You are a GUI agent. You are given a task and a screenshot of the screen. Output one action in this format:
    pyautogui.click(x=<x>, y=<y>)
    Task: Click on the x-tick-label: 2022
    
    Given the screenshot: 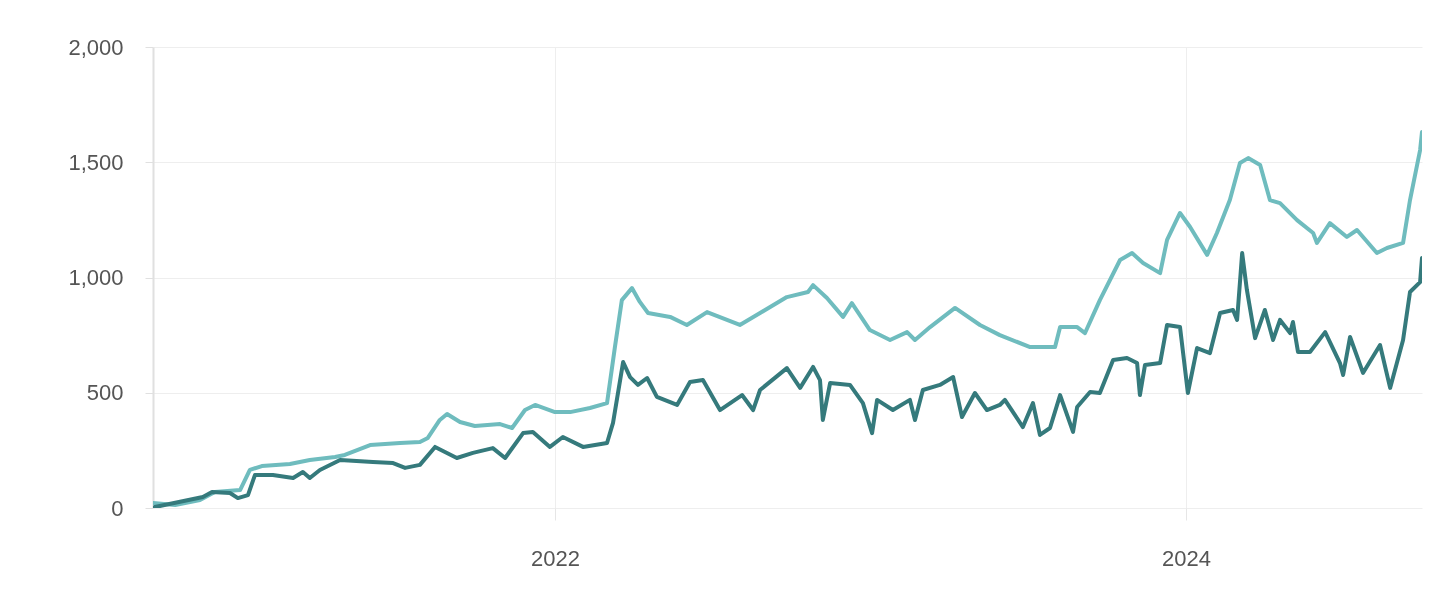 What is the action you would take?
    pyautogui.click(x=555, y=558)
    